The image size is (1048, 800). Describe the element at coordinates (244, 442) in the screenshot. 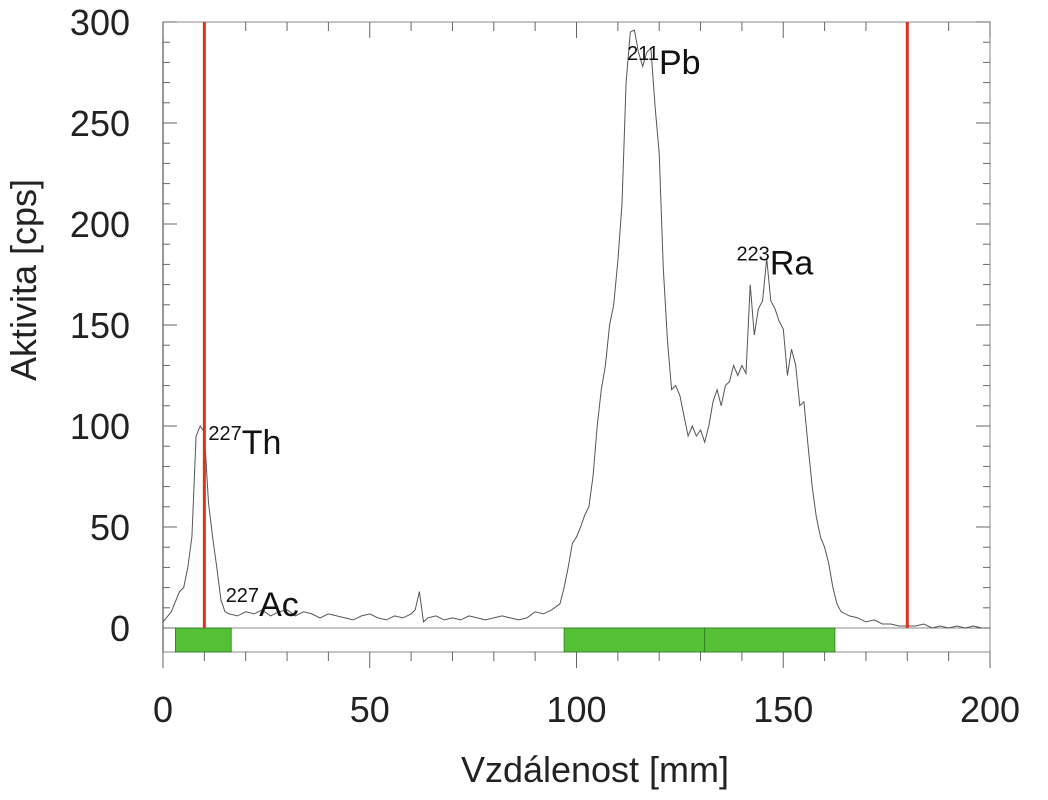

I see `peak-label-th: 227Th` at that location.